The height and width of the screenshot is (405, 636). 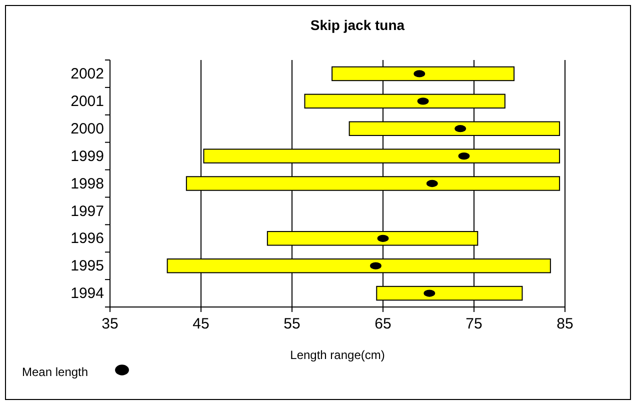 I want to click on x-tick-label: 75, so click(x=474, y=324).